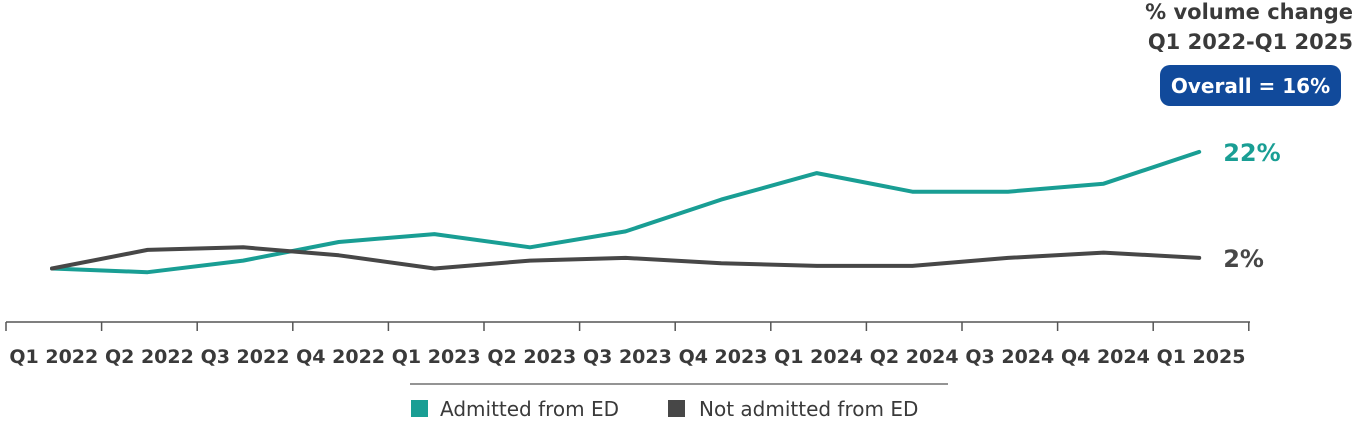  I want to click on legend-swatch-admitted, so click(419, 408).